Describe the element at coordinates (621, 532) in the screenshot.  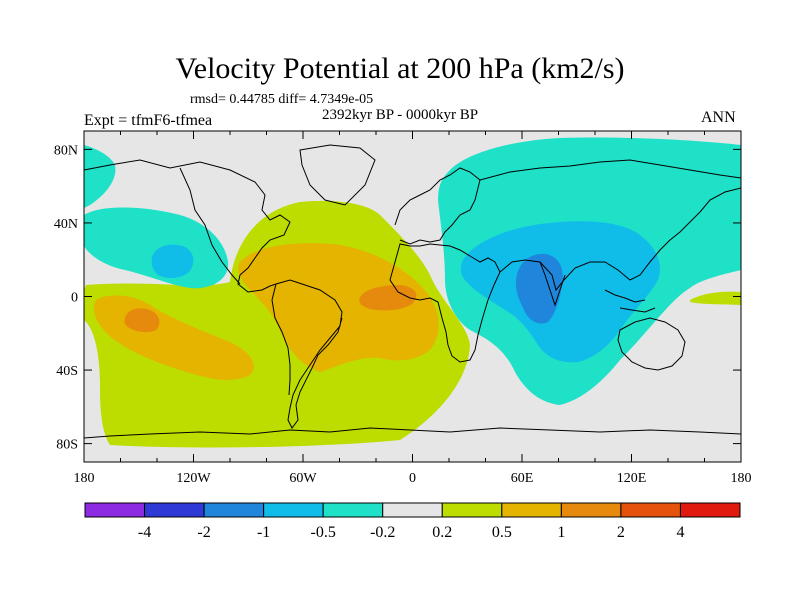
I see `colorbar-label: 2` at that location.